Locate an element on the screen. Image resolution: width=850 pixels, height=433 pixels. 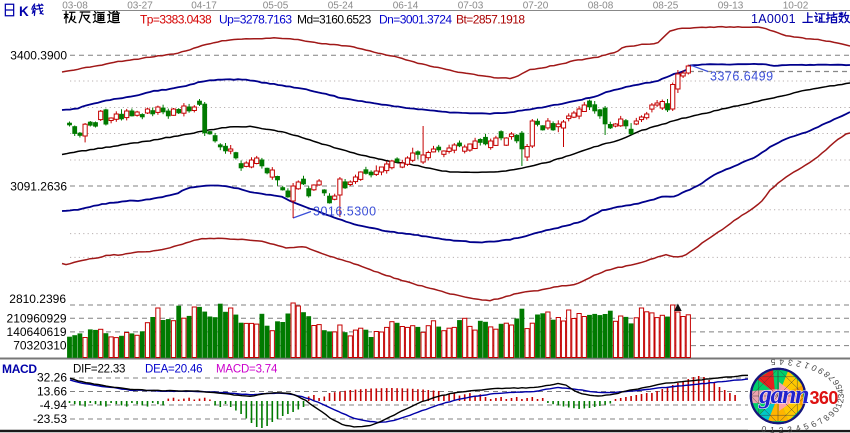
svg-text: MACD is located at coordinates (19, 369).